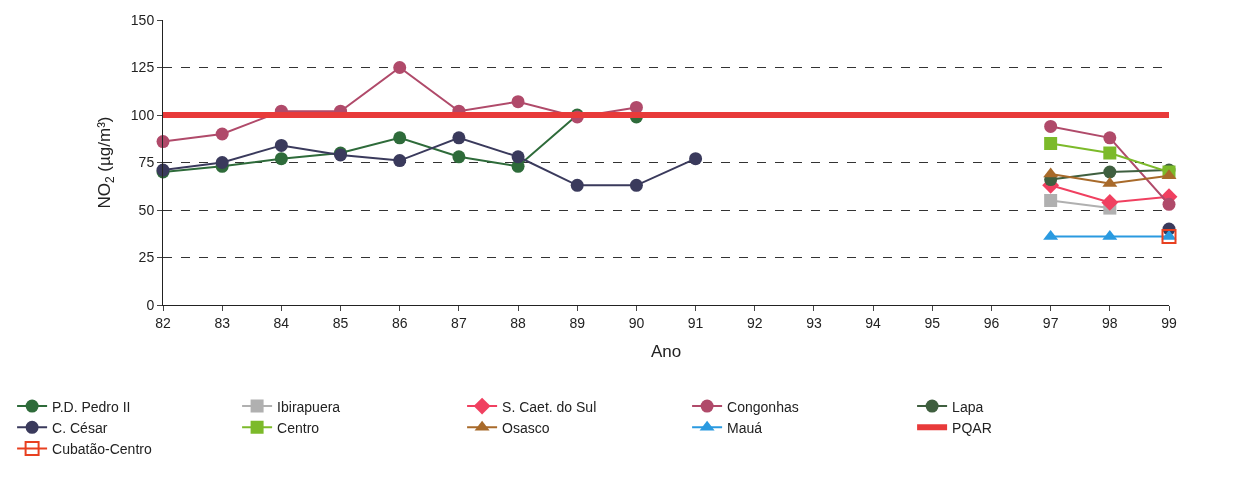 This screenshot has width=1239, height=477. What do you see at coordinates (80, 427) in the screenshot?
I see `legend-label: C. César` at bounding box center [80, 427].